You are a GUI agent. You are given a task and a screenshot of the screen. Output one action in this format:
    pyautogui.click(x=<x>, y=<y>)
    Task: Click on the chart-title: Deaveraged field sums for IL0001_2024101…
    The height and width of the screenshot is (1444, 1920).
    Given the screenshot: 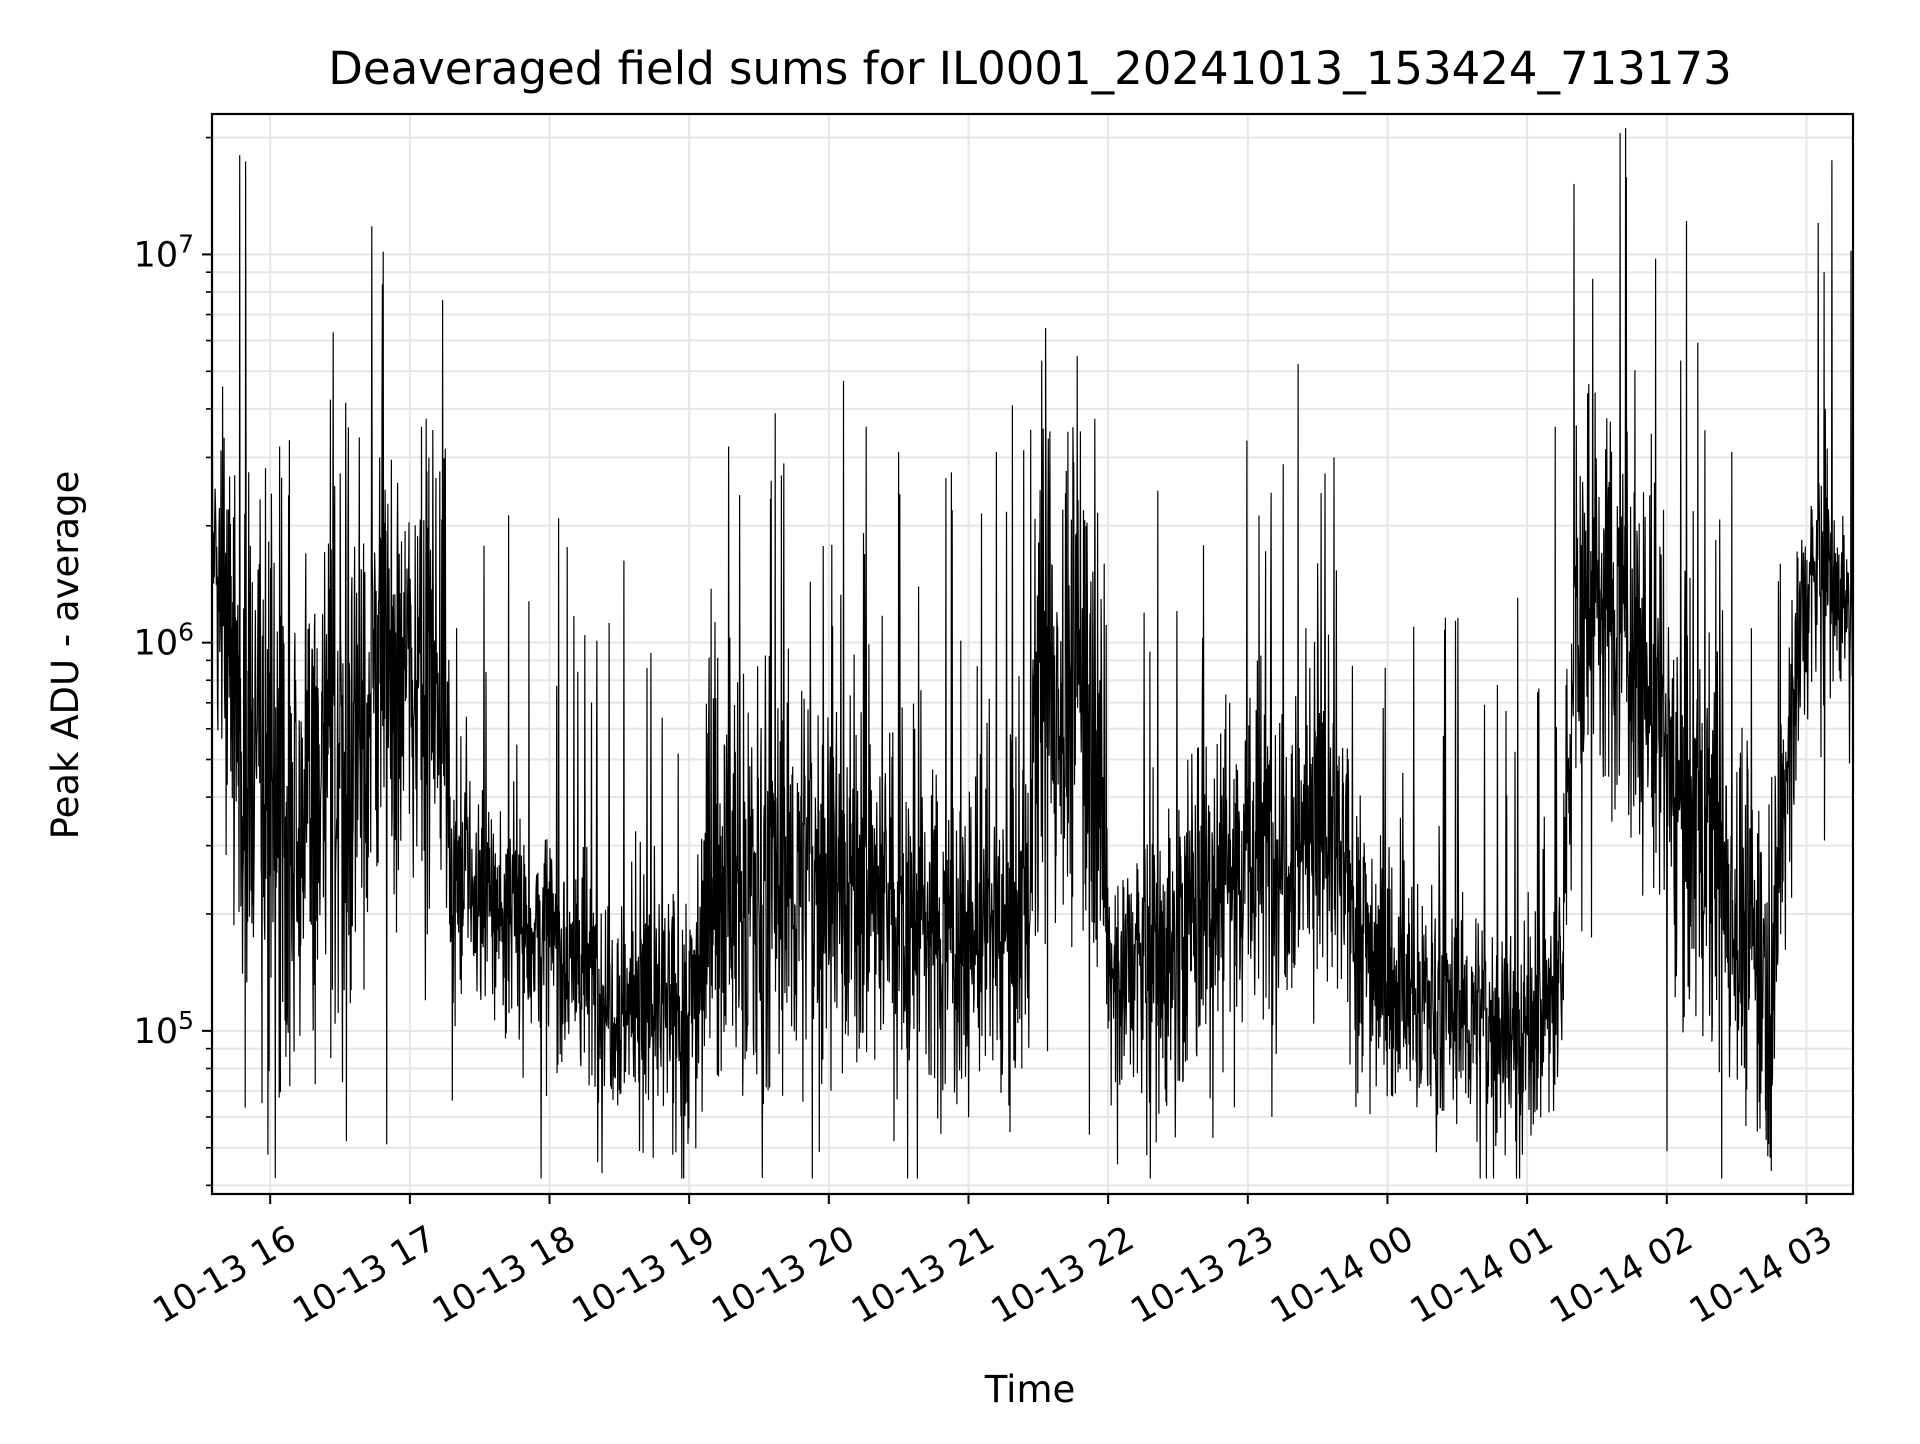 What is the action you would take?
    pyautogui.click(x=1030, y=68)
    